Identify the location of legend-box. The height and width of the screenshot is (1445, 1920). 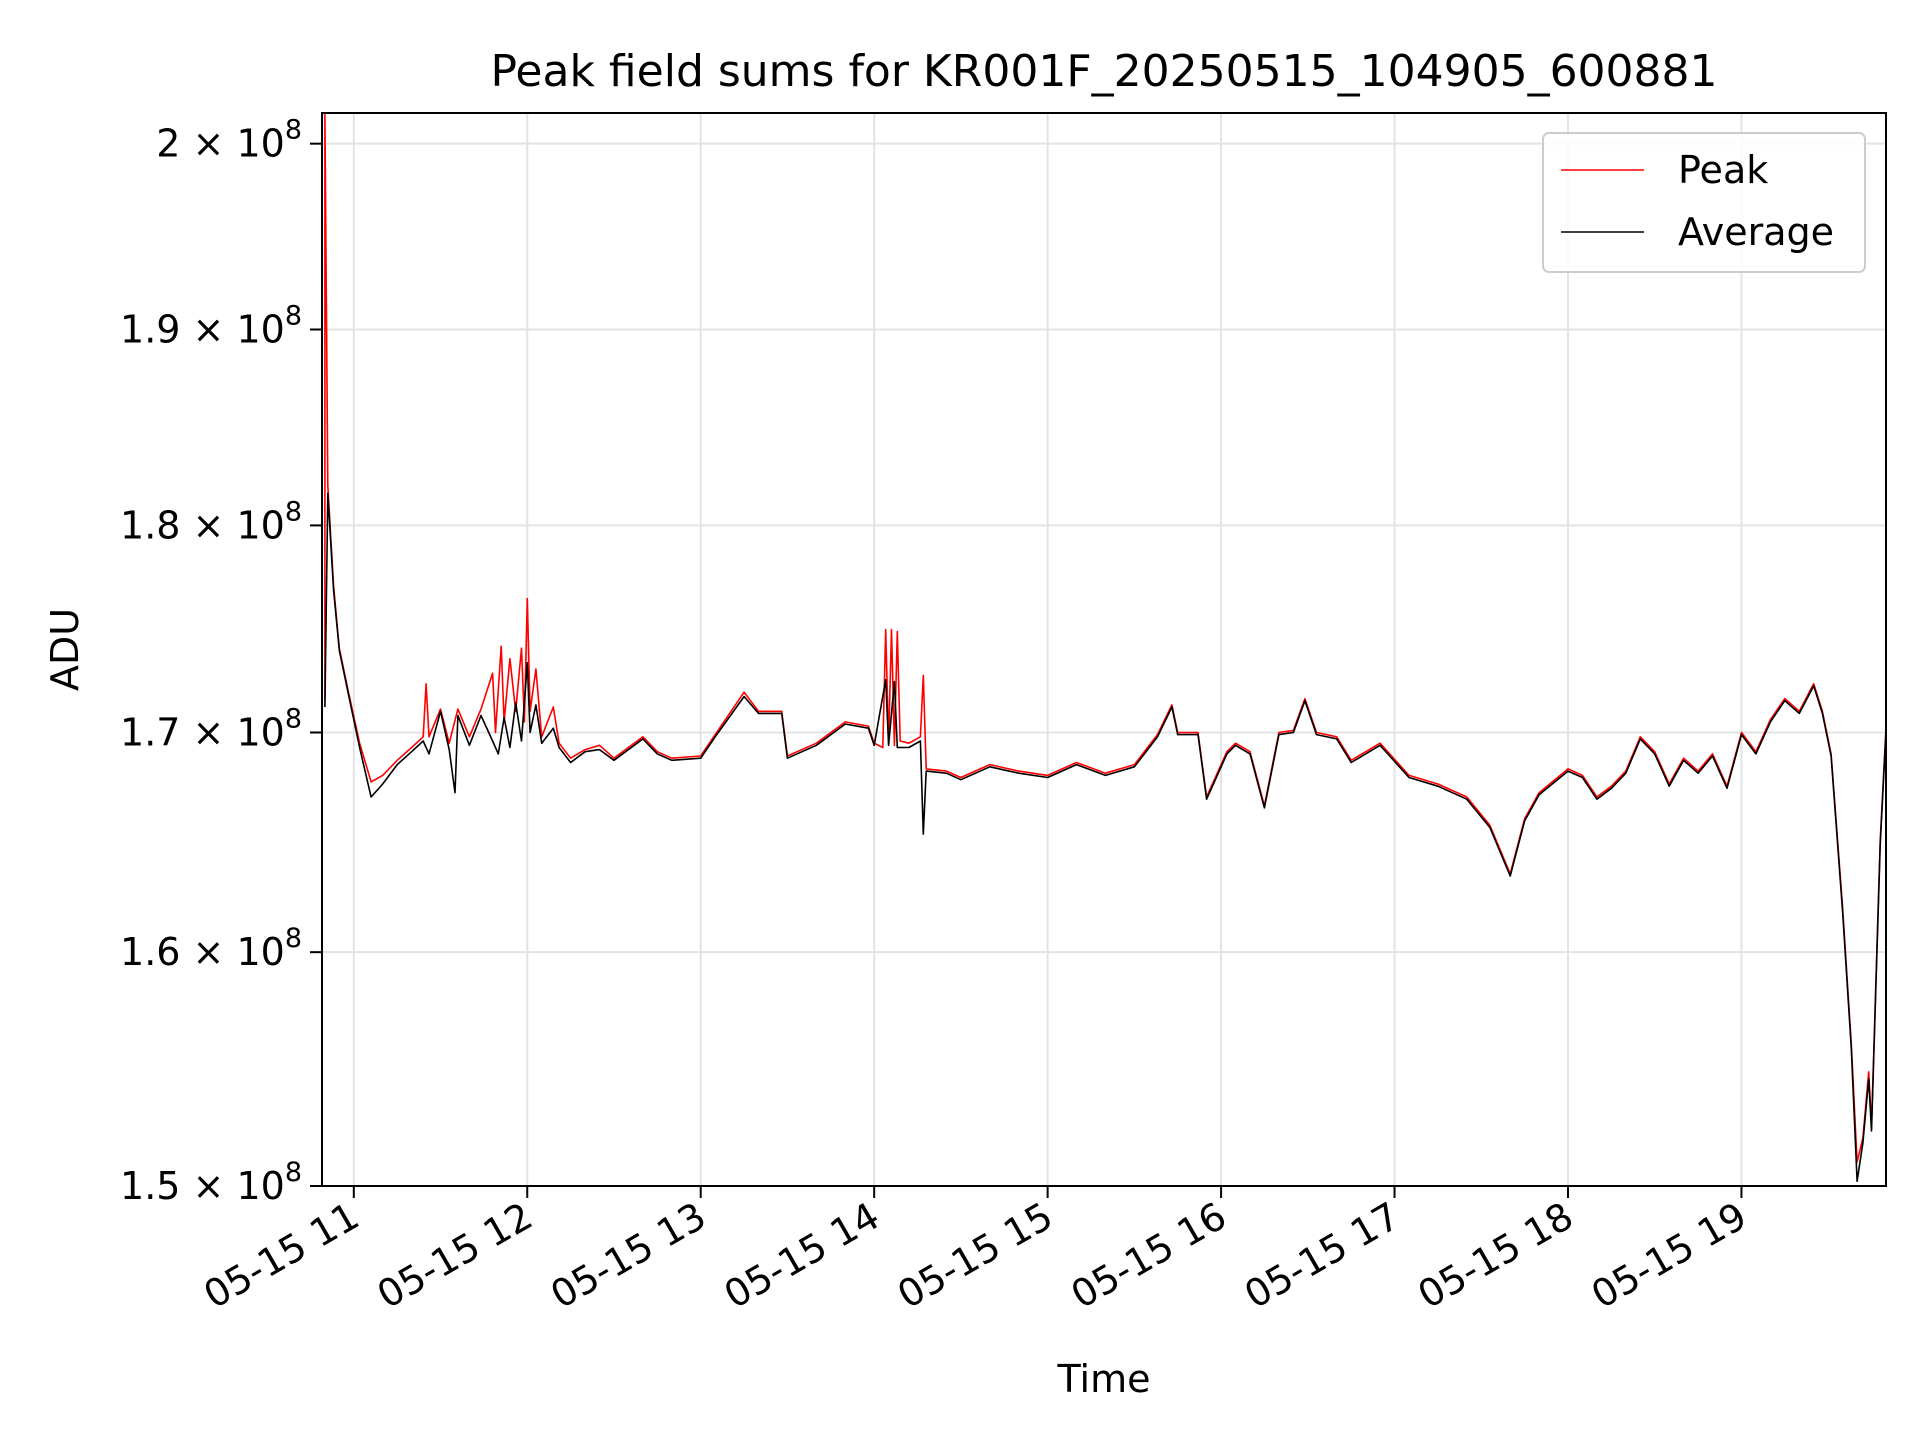
(1704, 202).